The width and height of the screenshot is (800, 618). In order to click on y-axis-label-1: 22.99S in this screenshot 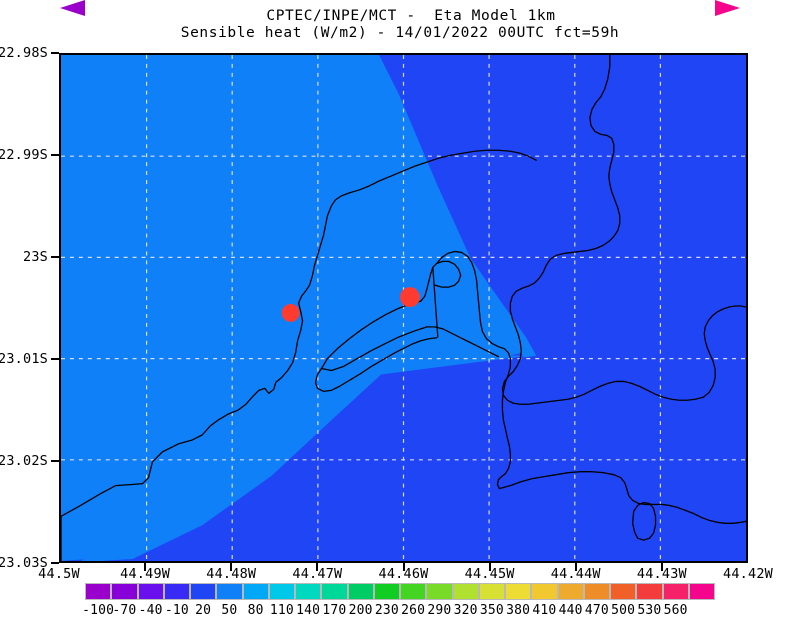, I will do `click(24, 155)`.